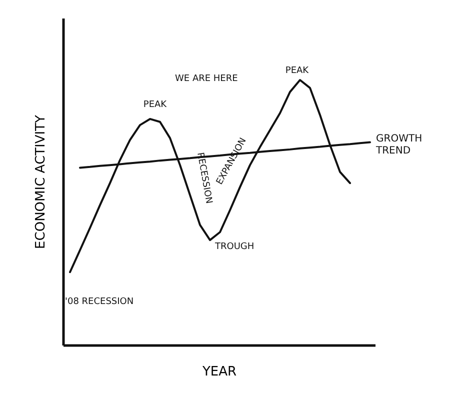 The height and width of the screenshot is (395, 475). Describe the element at coordinates (155, 105) in the screenshot. I see `annotation: PEAK` at that location.